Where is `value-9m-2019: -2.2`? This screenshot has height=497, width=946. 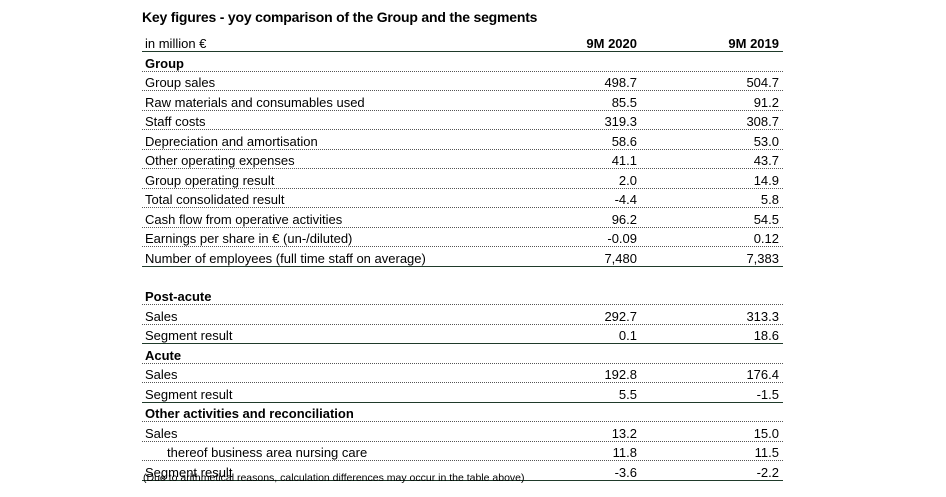 value-9m-2019: -2.2 is located at coordinates (767, 472).